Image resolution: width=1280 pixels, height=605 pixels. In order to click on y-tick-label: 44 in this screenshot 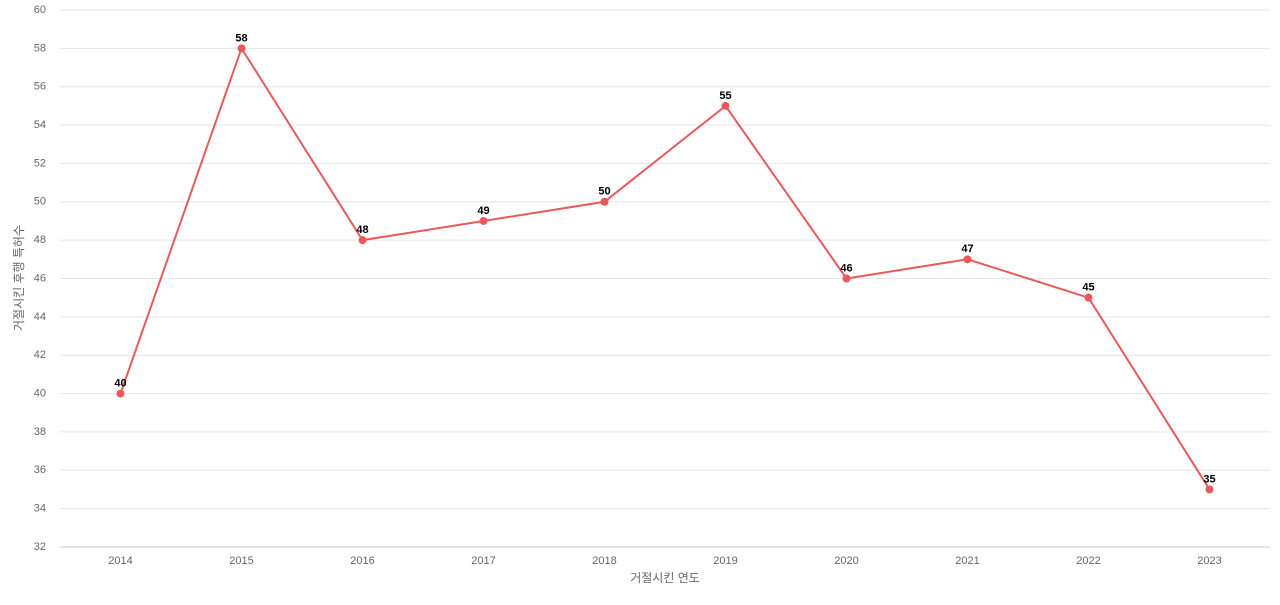, I will do `click(40, 317)`.